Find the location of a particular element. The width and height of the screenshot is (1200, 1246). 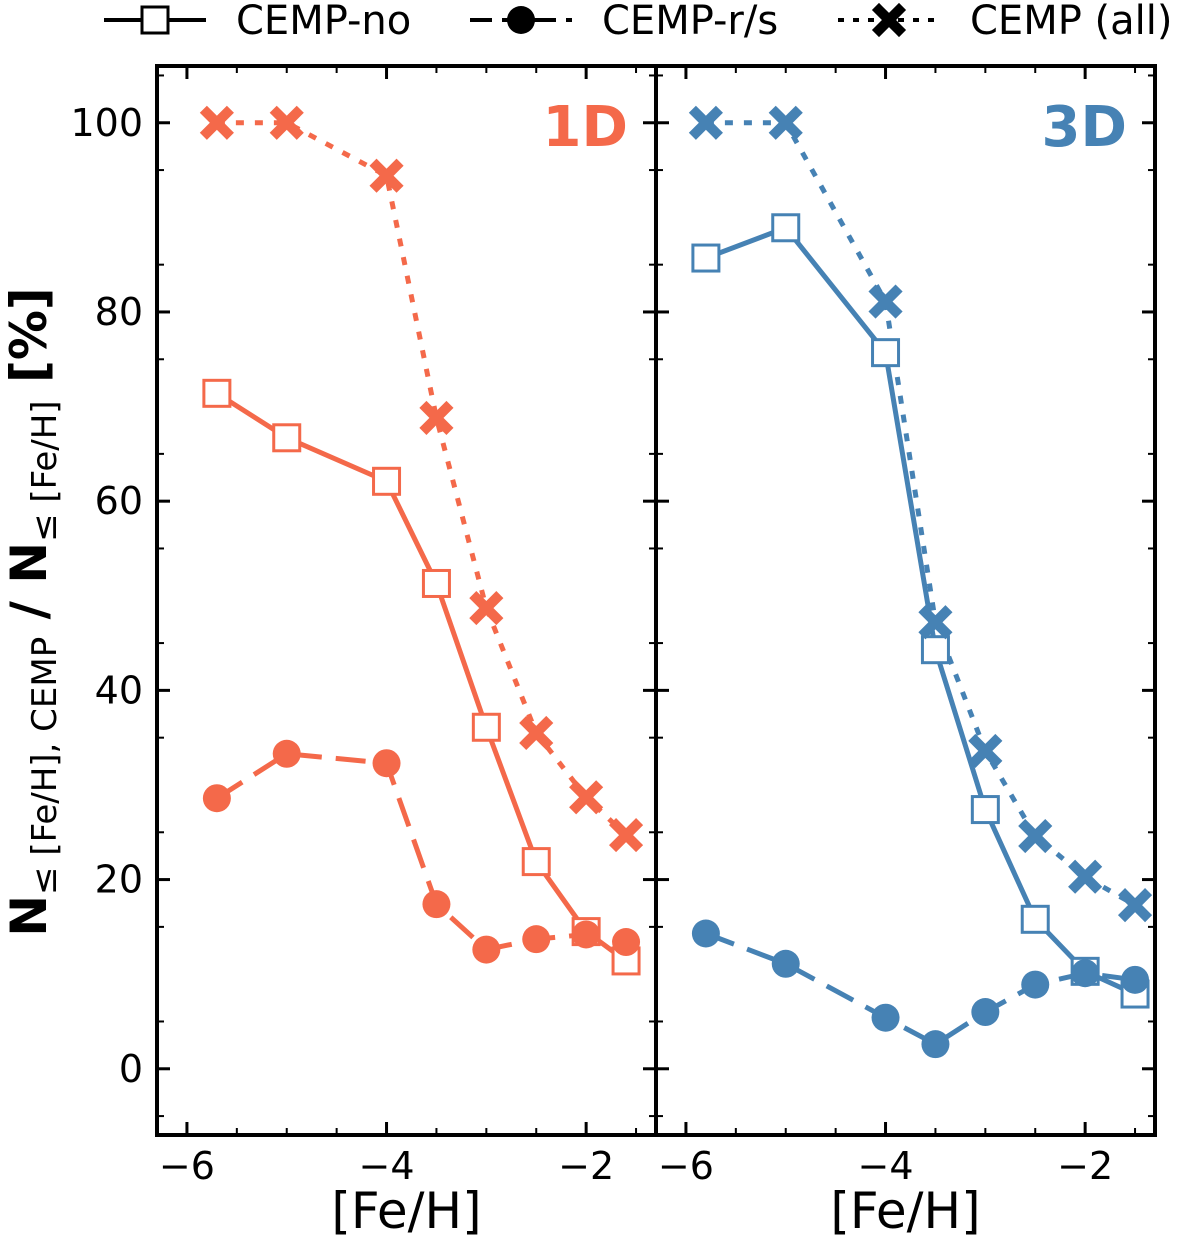

panel-label: 1D is located at coordinates (585, 127).